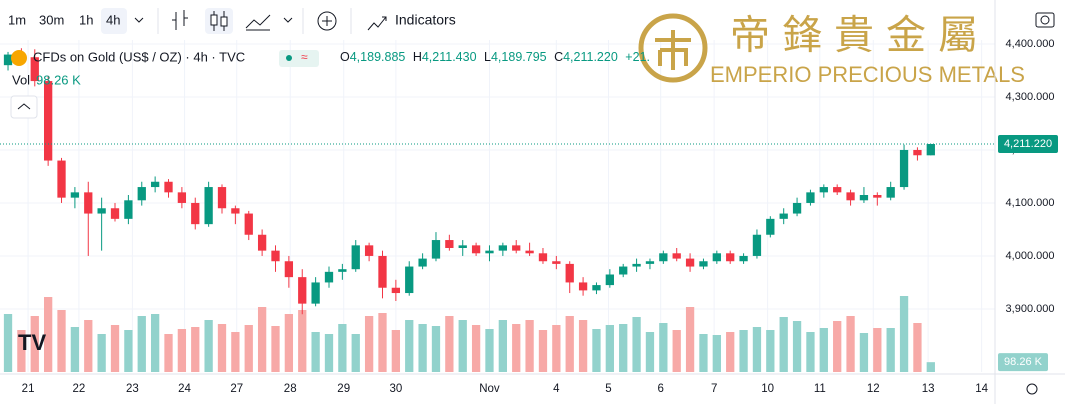  What do you see at coordinates (180, 20) in the screenshot?
I see `bars-icon` at bounding box center [180, 20].